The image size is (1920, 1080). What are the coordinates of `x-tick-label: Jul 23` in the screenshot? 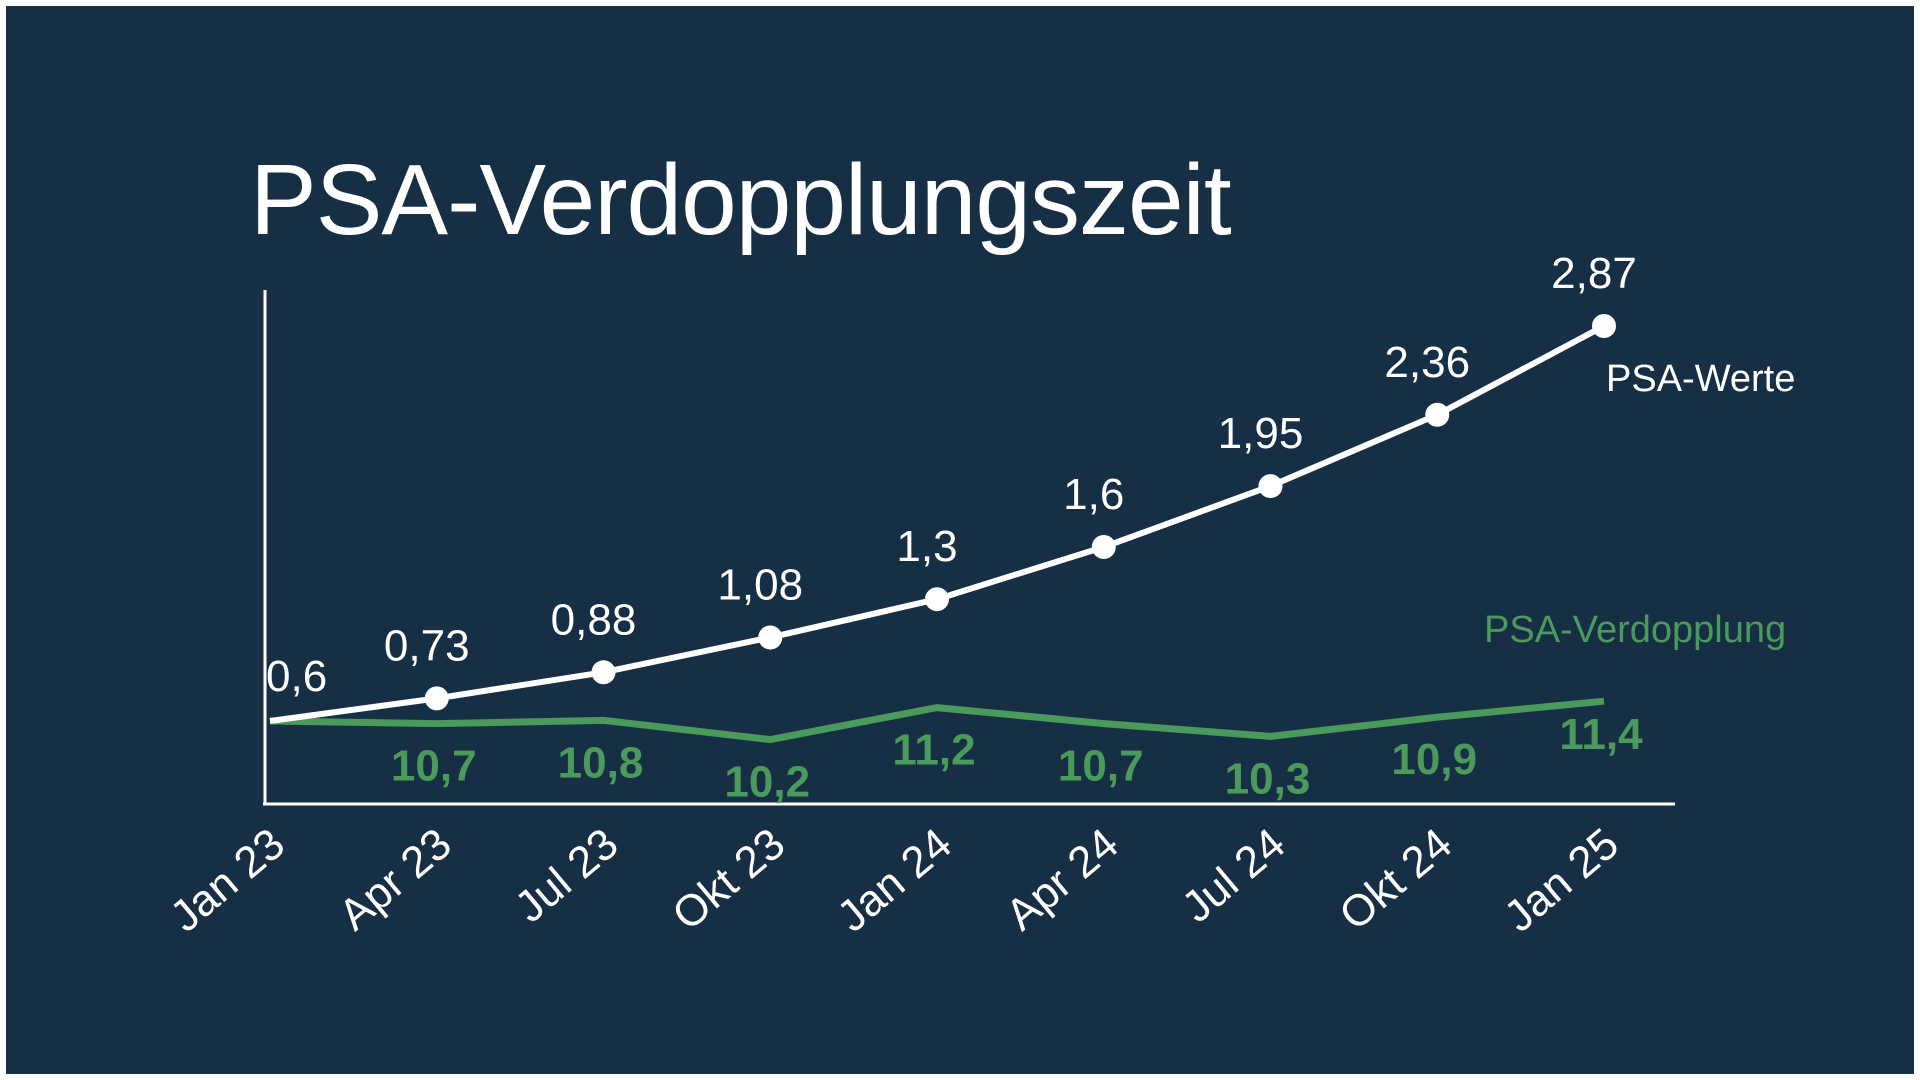 It's located at (566, 875).